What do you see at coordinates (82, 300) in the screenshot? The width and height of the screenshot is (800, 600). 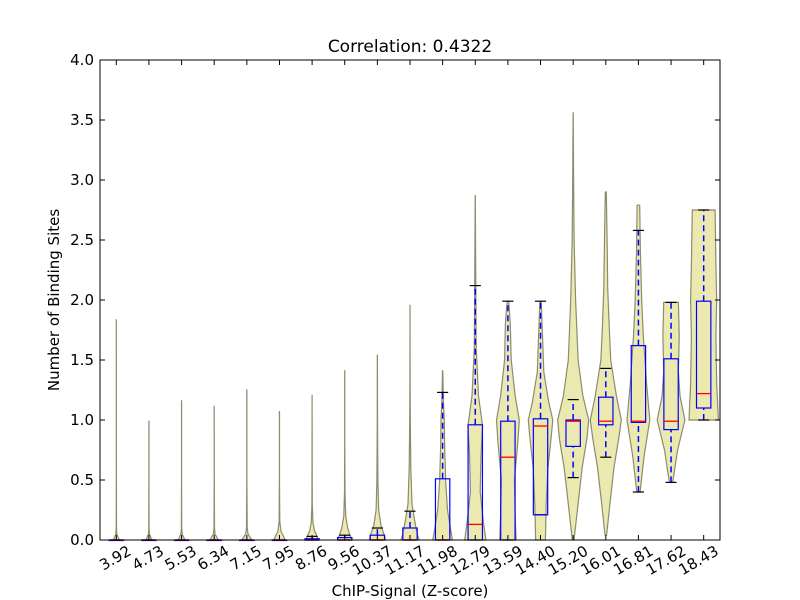 I see `y-tick-label-4: 2.0` at bounding box center [82, 300].